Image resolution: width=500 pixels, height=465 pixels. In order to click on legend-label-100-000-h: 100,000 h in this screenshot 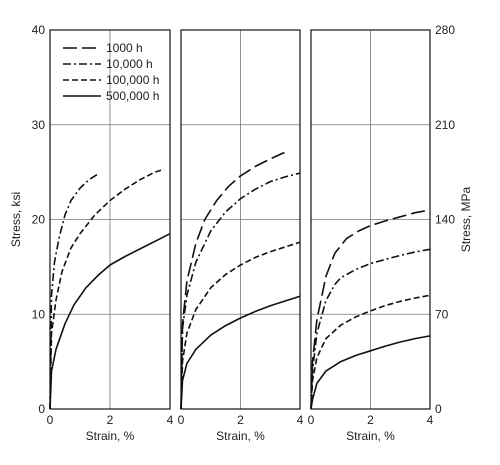, I will do `click(132, 80)`.